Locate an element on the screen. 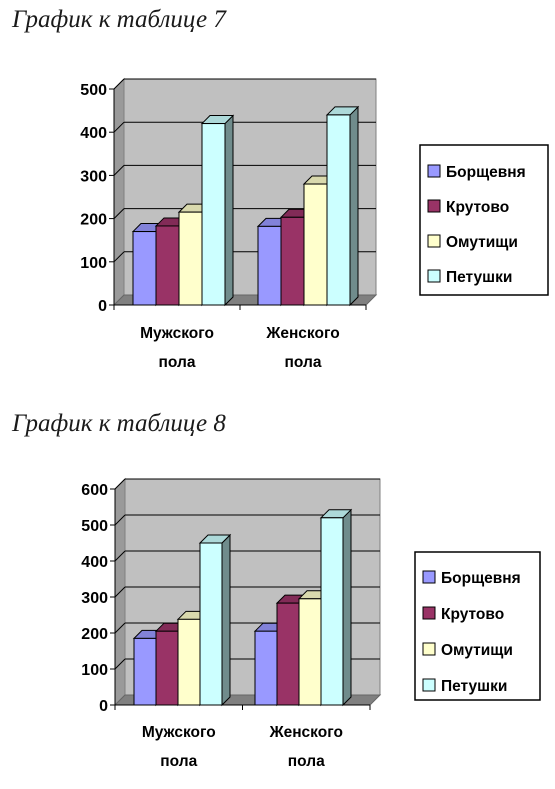  chart-7-title: График к таблице 7 is located at coordinates (119, 19).